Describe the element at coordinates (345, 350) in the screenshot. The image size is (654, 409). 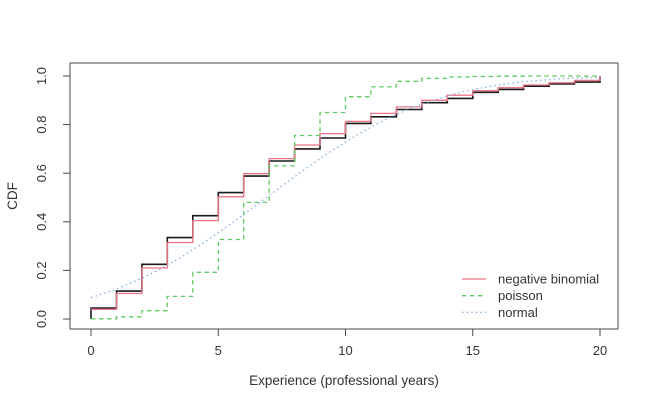
I see `x-axis-tick-label: 10` at that location.